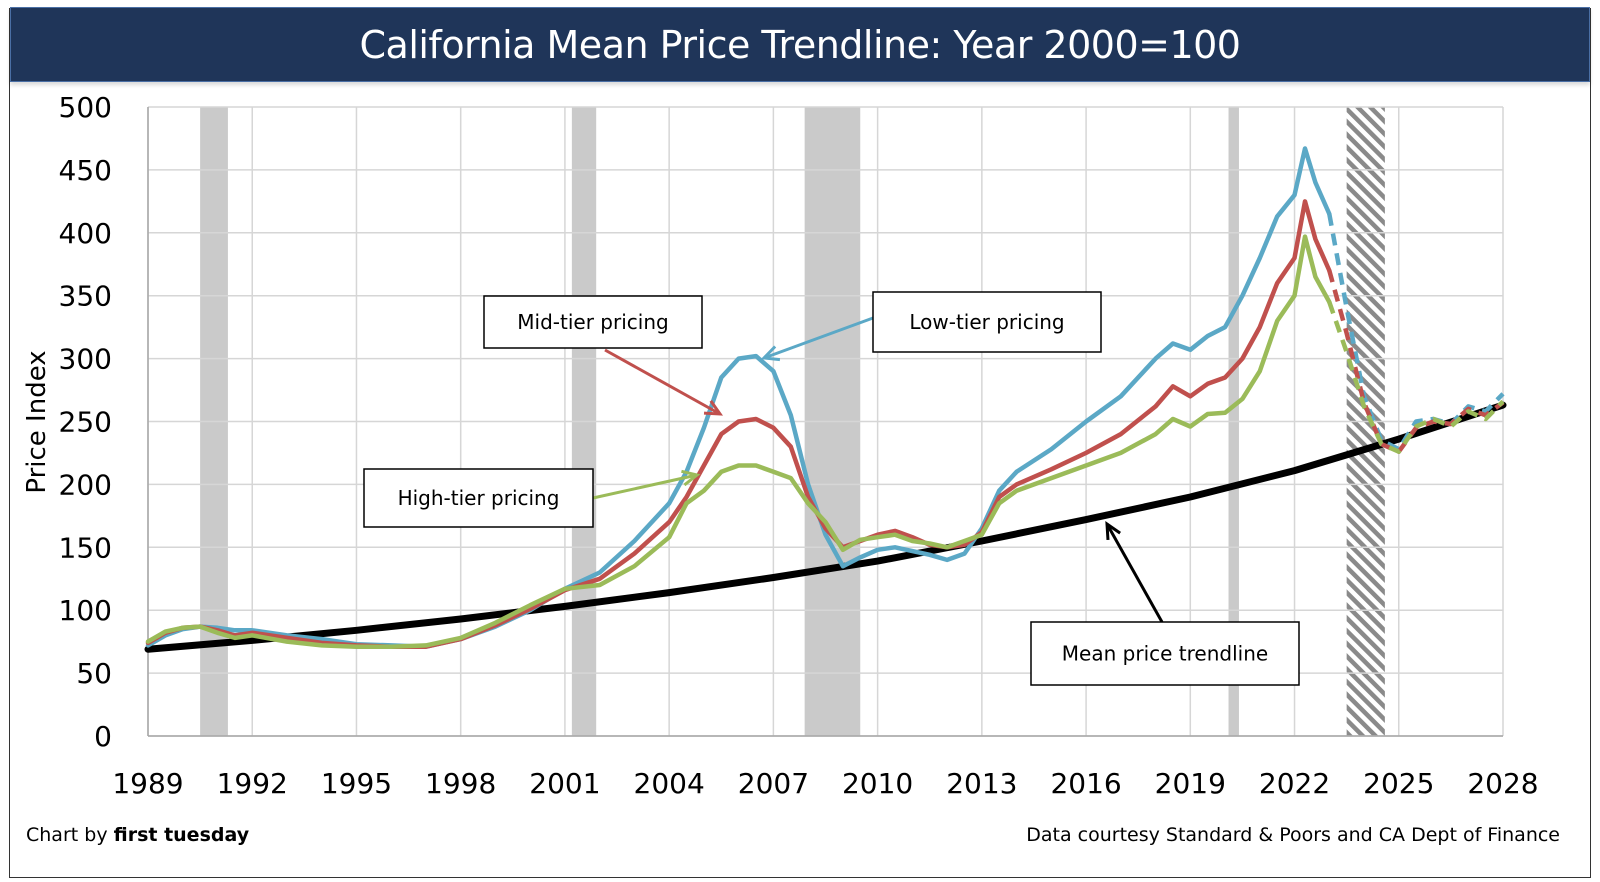 This screenshot has height=882, width=1600. I want to click on callout-label-low-tier-pricing: Low-tier pricing, so click(986, 322).